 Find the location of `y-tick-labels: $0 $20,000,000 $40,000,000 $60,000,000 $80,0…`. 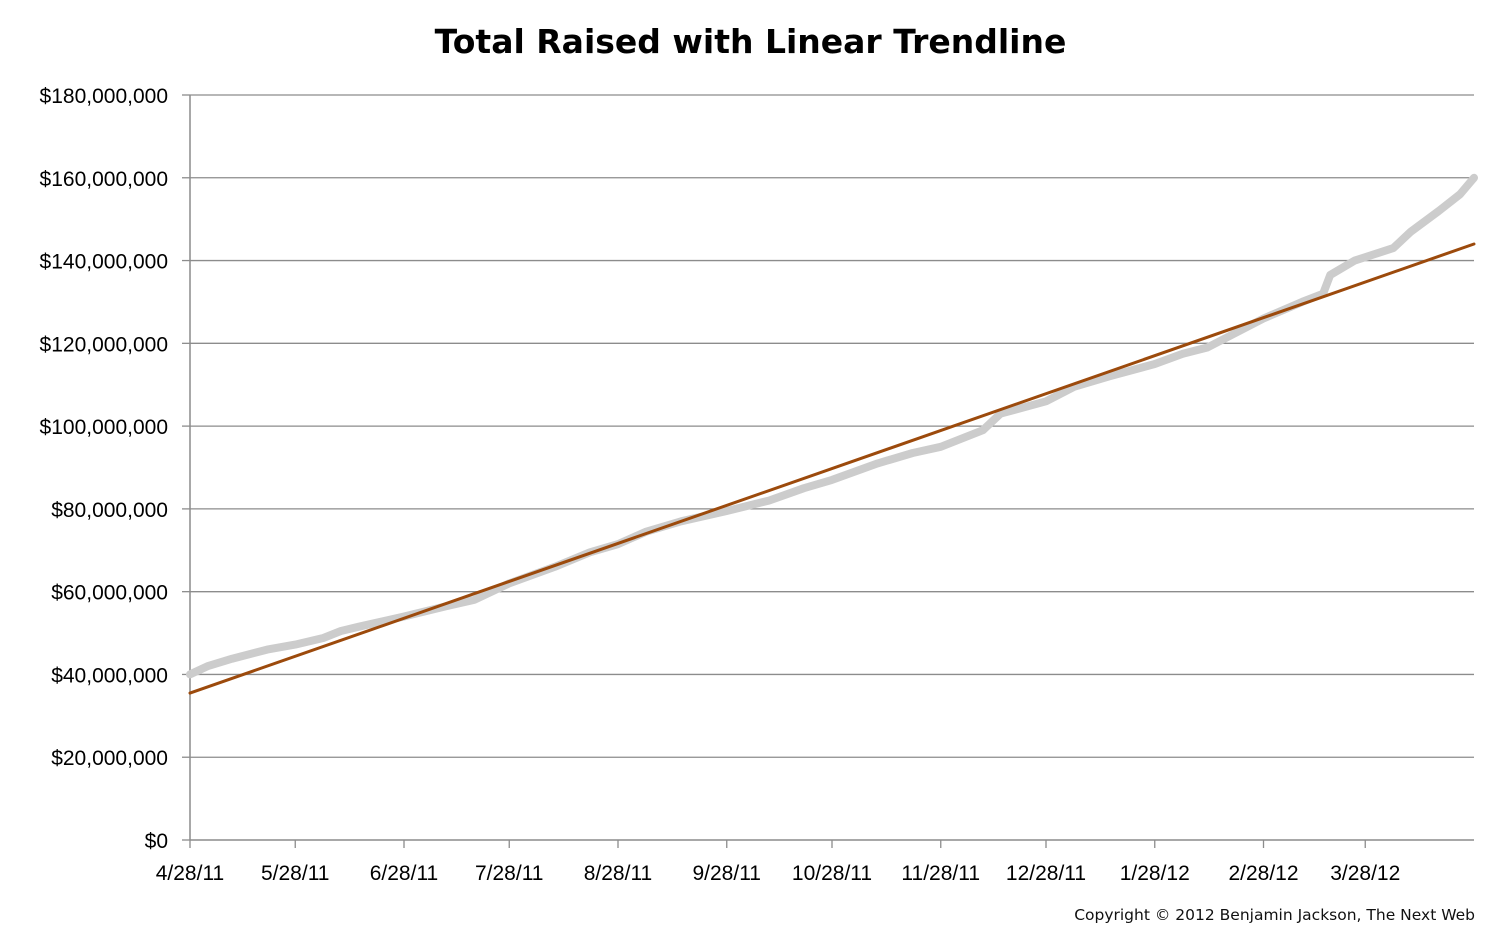

y-tick-labels: $0 $20,000,000 $40,000,000 $60,000,000 $80,0… is located at coordinates (104, 469).